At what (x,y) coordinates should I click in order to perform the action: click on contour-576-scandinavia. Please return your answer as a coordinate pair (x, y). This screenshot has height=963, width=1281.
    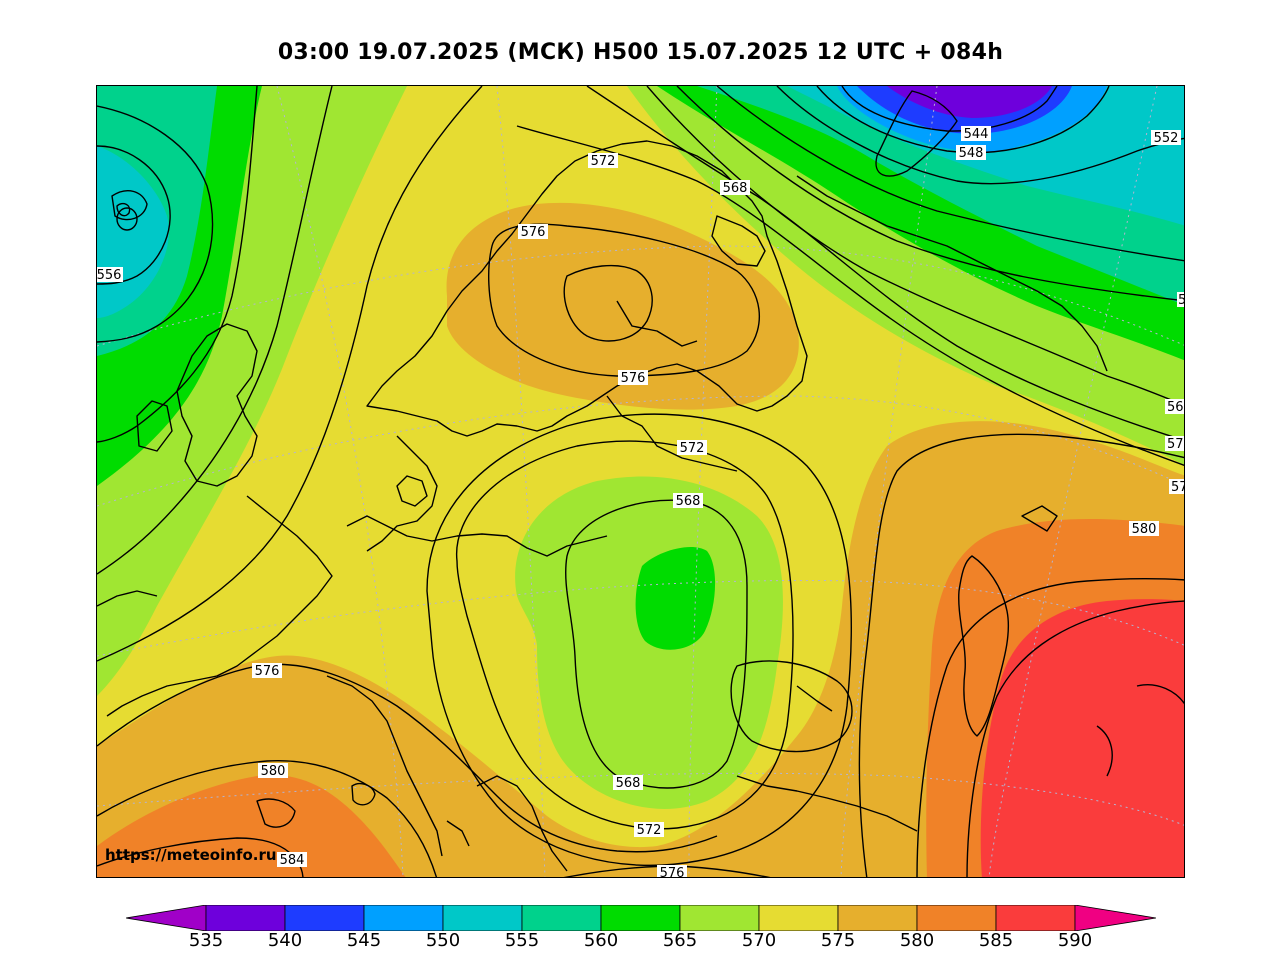
    Looking at the image, I should click on (624, 300).